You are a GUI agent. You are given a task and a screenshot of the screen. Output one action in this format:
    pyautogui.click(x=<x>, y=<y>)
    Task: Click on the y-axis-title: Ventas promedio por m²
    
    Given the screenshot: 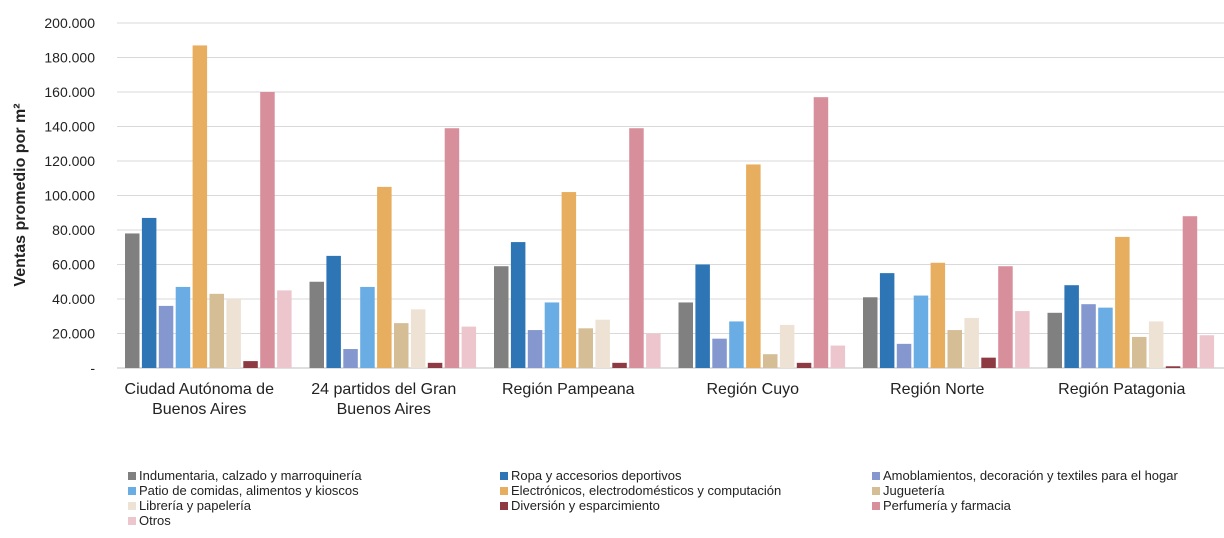 What is the action you would take?
    pyautogui.click(x=20, y=194)
    